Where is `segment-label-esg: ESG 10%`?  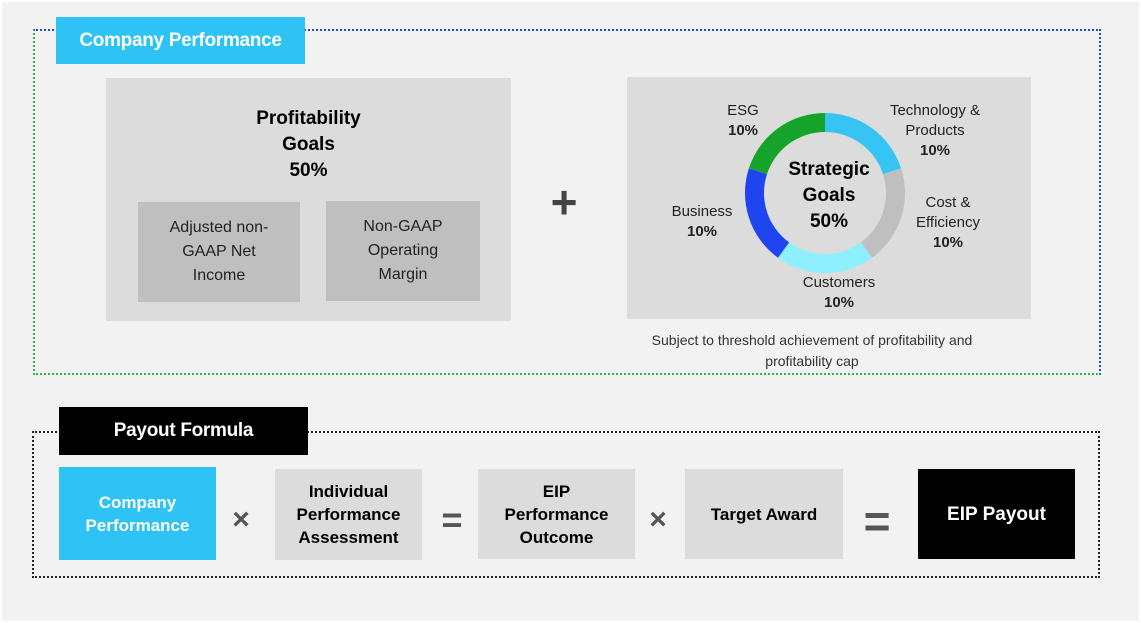 segment-label-esg: ESG 10% is located at coordinates (743, 121).